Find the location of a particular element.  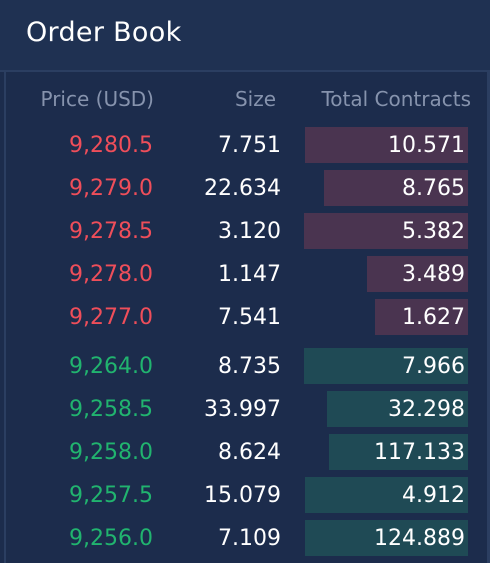

bid-row: 9,264.0 8.735 7.966 is located at coordinates (245, 365).